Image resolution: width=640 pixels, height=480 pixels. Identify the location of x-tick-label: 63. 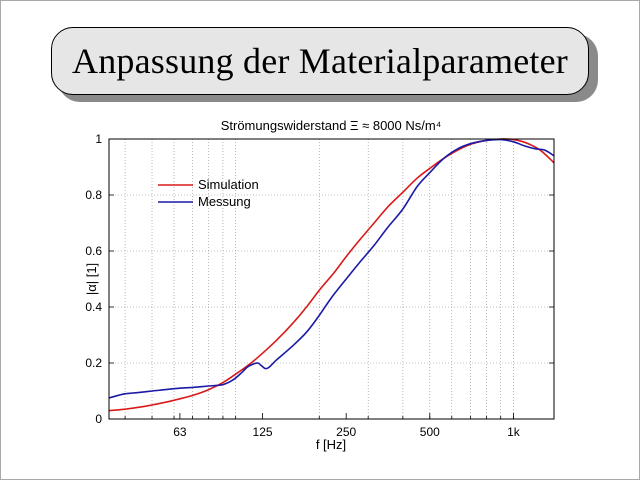
(180, 432).